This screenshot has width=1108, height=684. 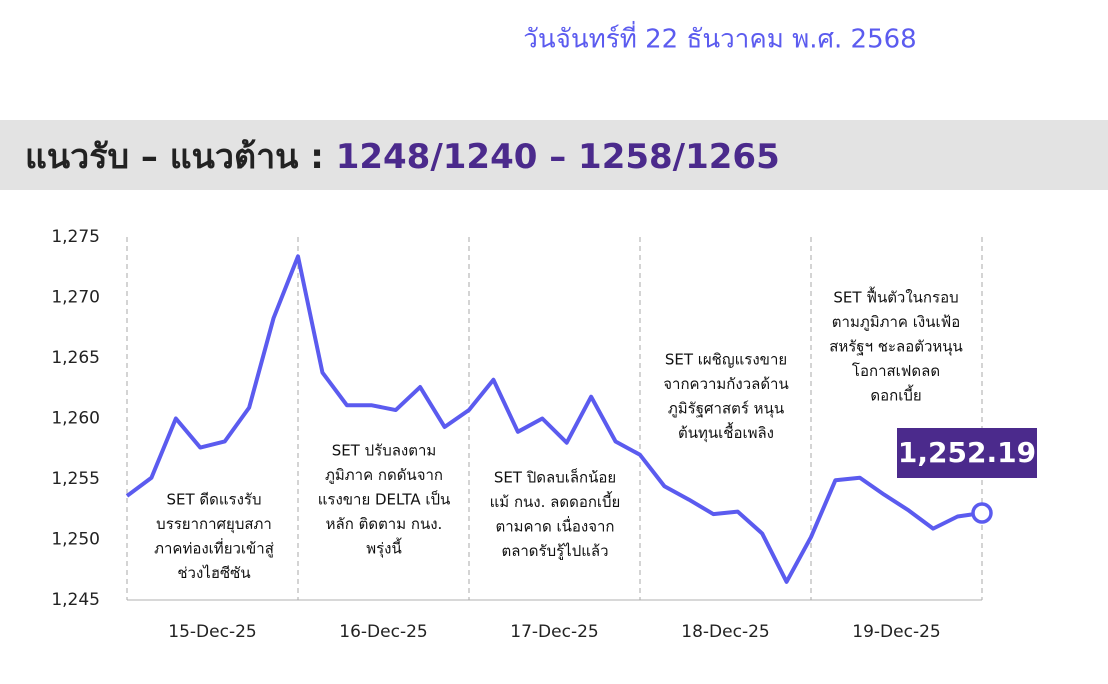 What do you see at coordinates (896, 322) in the screenshot?
I see `annotation: ตามภูมิภาค เงินเฟ้อ` at bounding box center [896, 322].